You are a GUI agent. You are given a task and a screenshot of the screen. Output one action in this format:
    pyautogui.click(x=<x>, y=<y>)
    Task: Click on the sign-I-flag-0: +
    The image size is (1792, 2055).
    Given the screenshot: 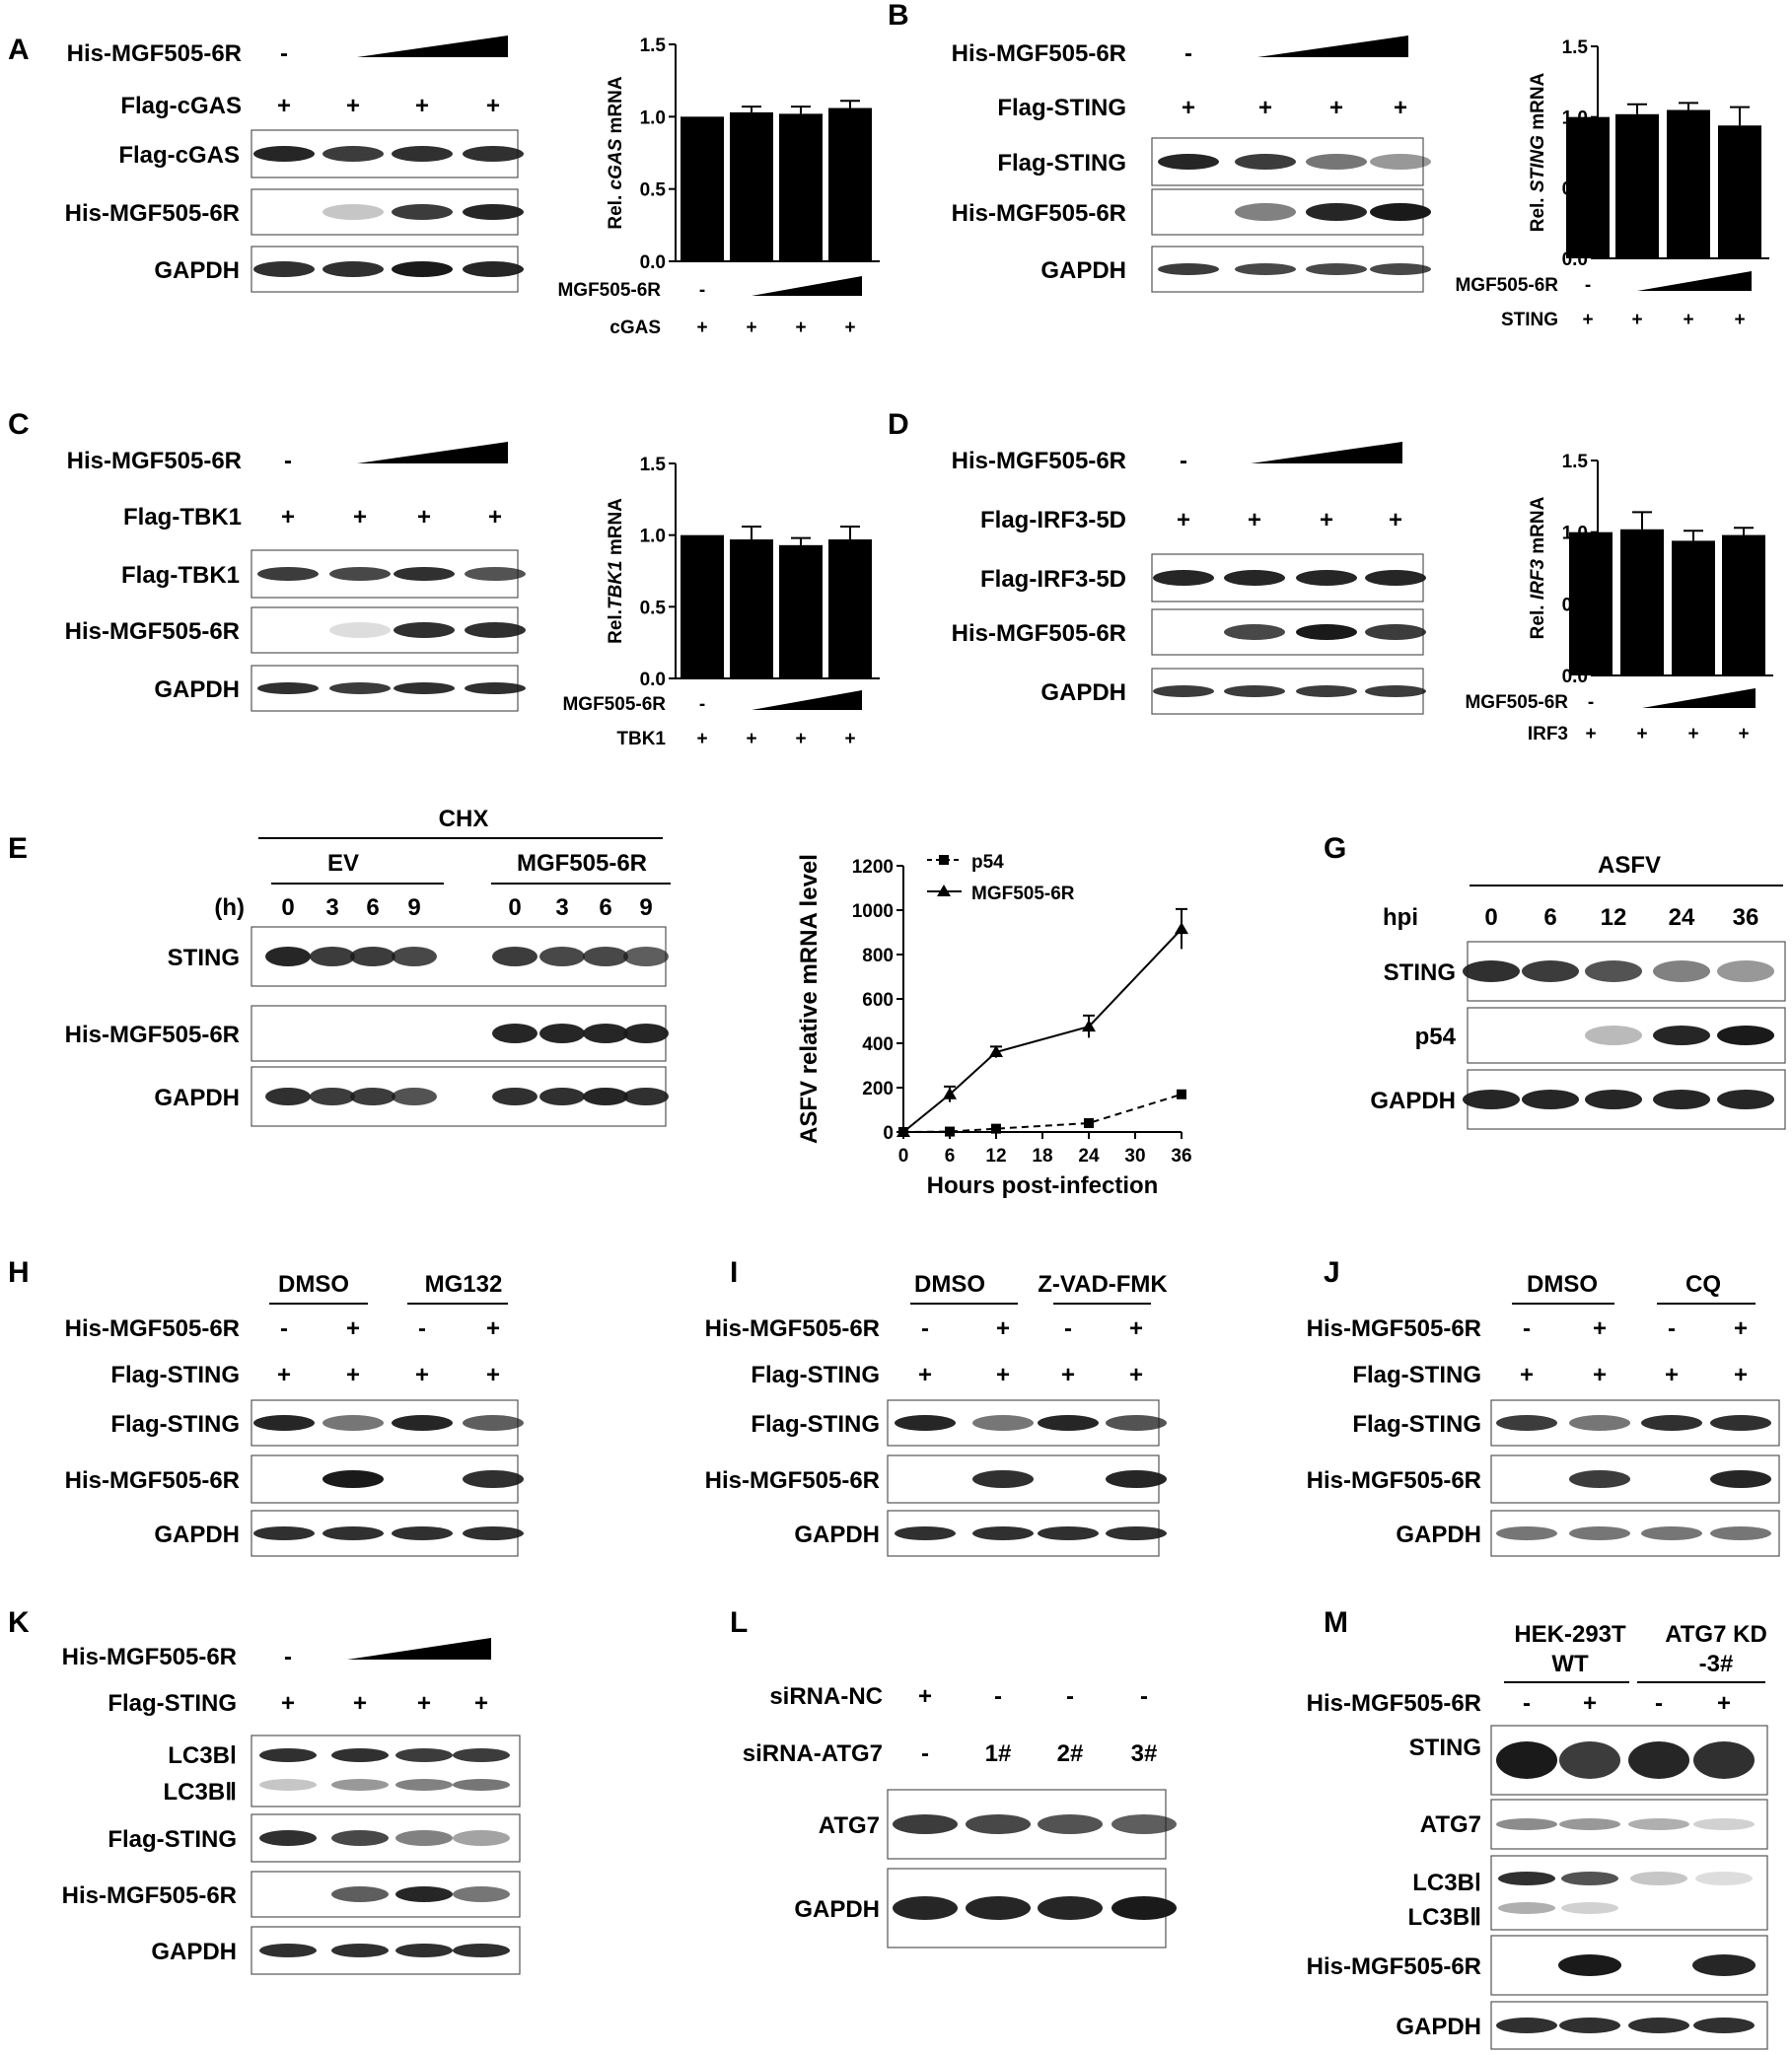 What is the action you would take?
    pyautogui.click(x=925, y=1375)
    